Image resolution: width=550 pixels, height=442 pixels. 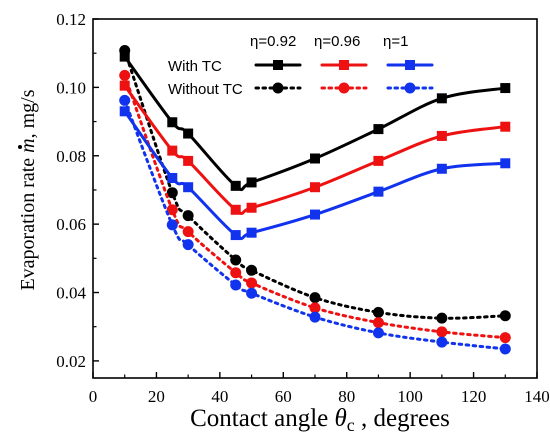 What do you see at coordinates (537, 396) in the screenshot?
I see `x-tick-label: 140` at bounding box center [537, 396].